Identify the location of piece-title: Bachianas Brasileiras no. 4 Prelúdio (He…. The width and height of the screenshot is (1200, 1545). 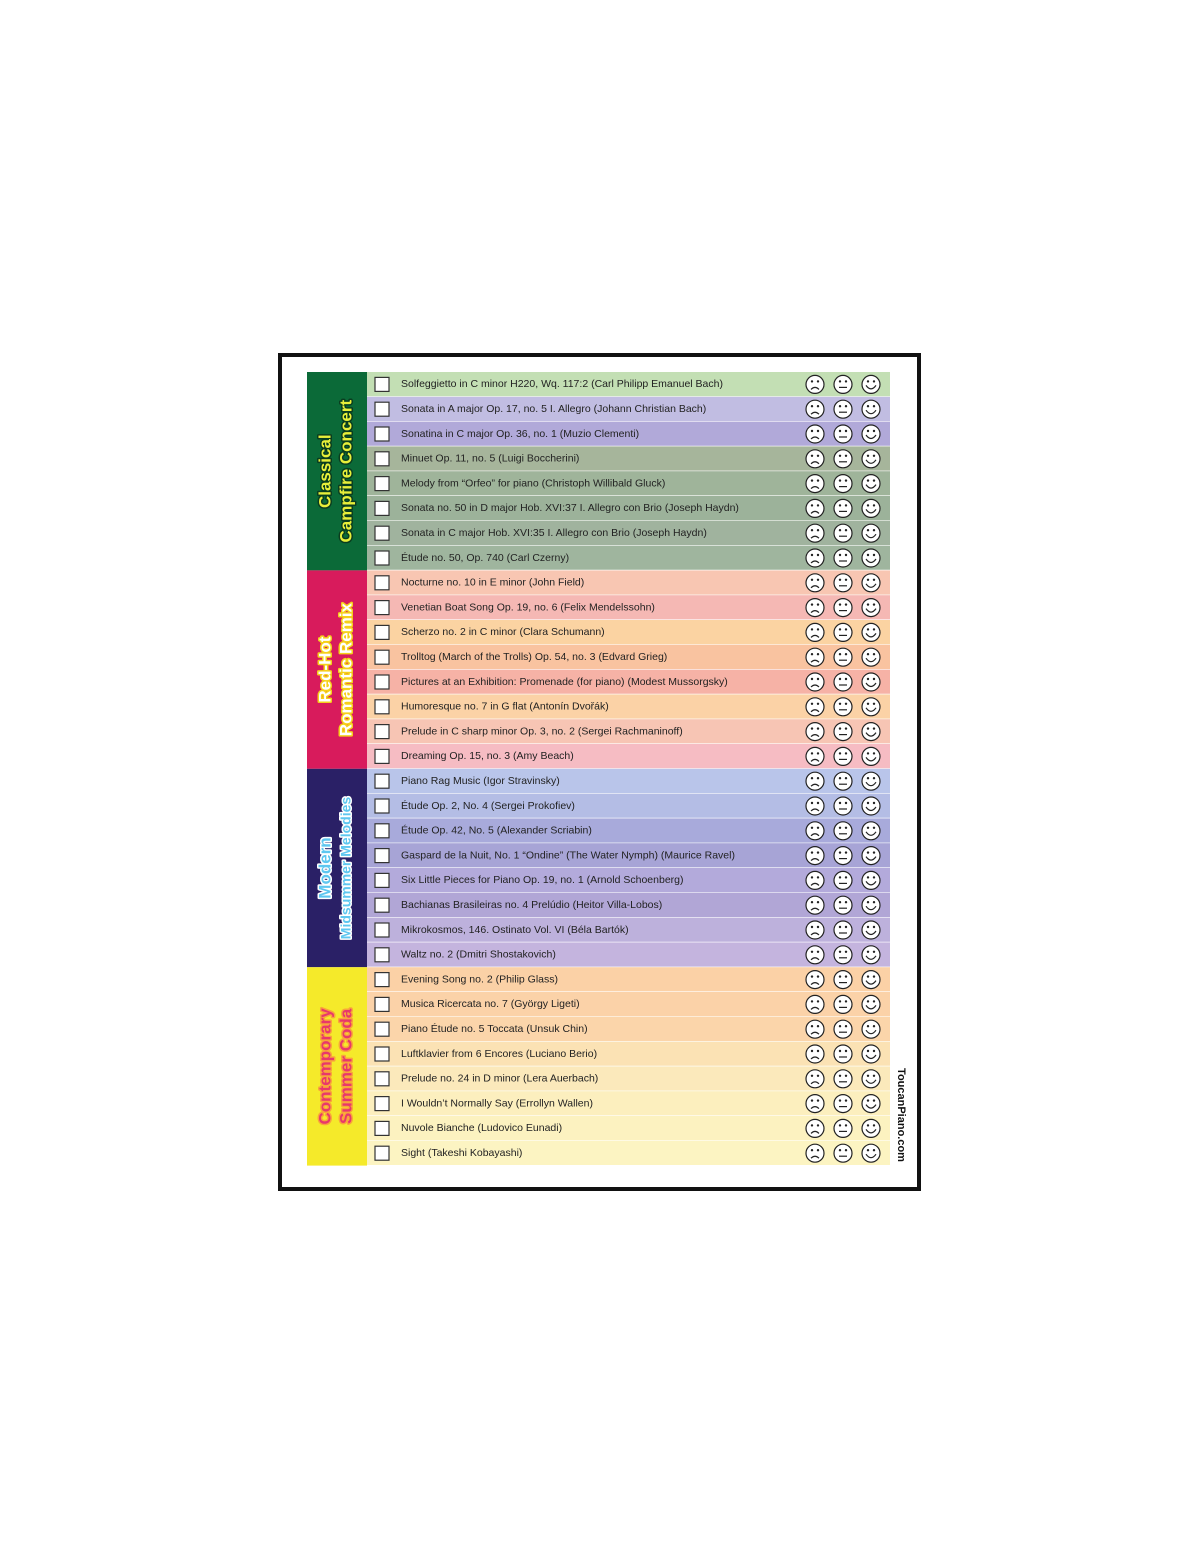
(531, 905).